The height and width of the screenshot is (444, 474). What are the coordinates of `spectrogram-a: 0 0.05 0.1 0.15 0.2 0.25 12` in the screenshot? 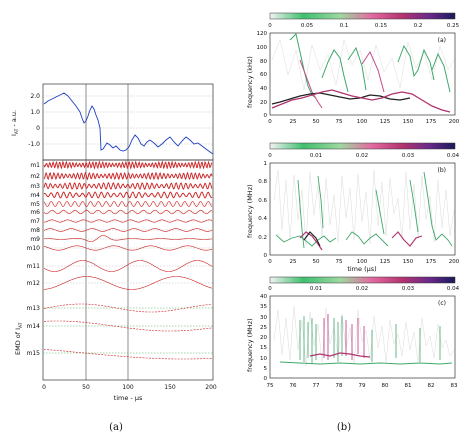 It's located at (353, 68).